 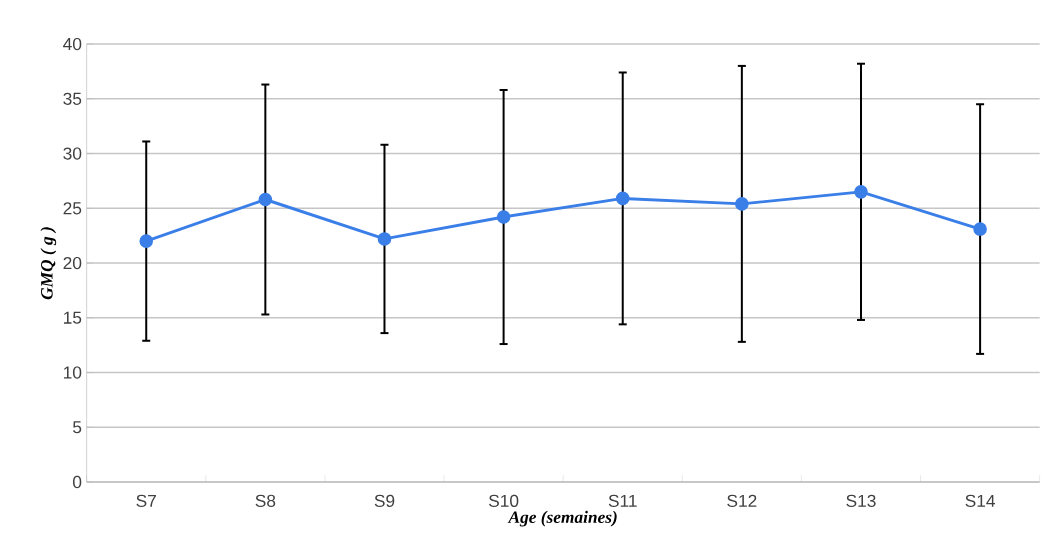 I want to click on y-tick-label: 25, so click(x=72, y=208).